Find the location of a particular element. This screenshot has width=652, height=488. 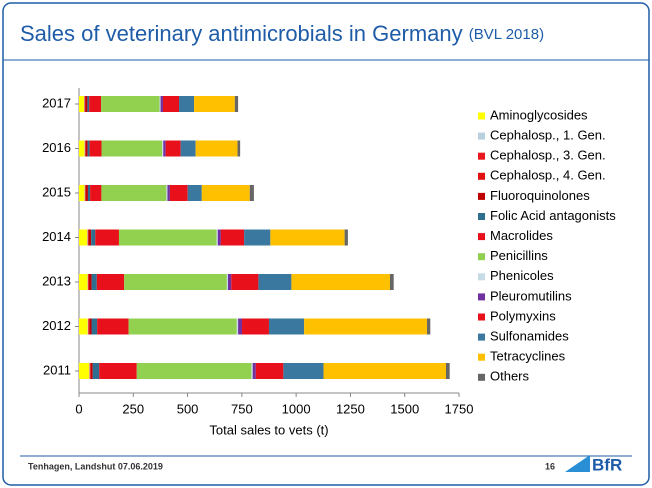

x-tick-label: 1750 is located at coordinates (459, 408).